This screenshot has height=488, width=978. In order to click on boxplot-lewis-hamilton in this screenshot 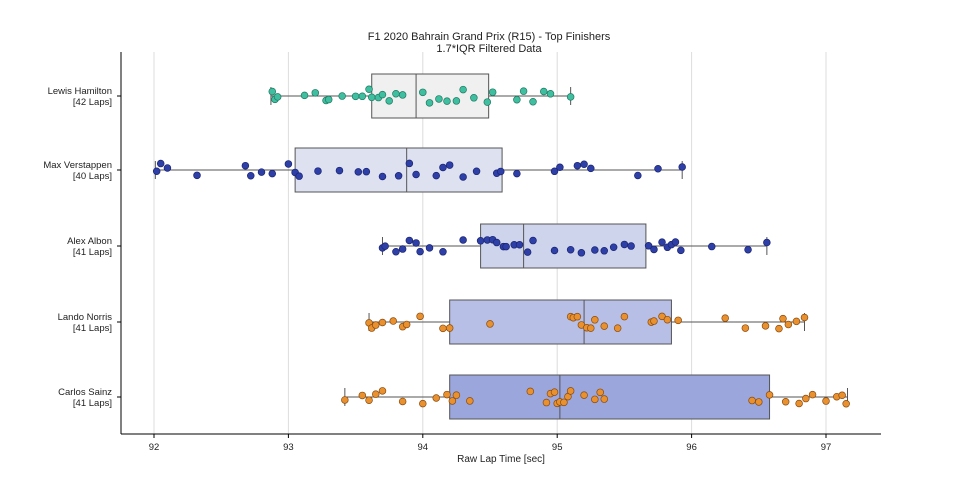, I will do `click(421, 96)`.